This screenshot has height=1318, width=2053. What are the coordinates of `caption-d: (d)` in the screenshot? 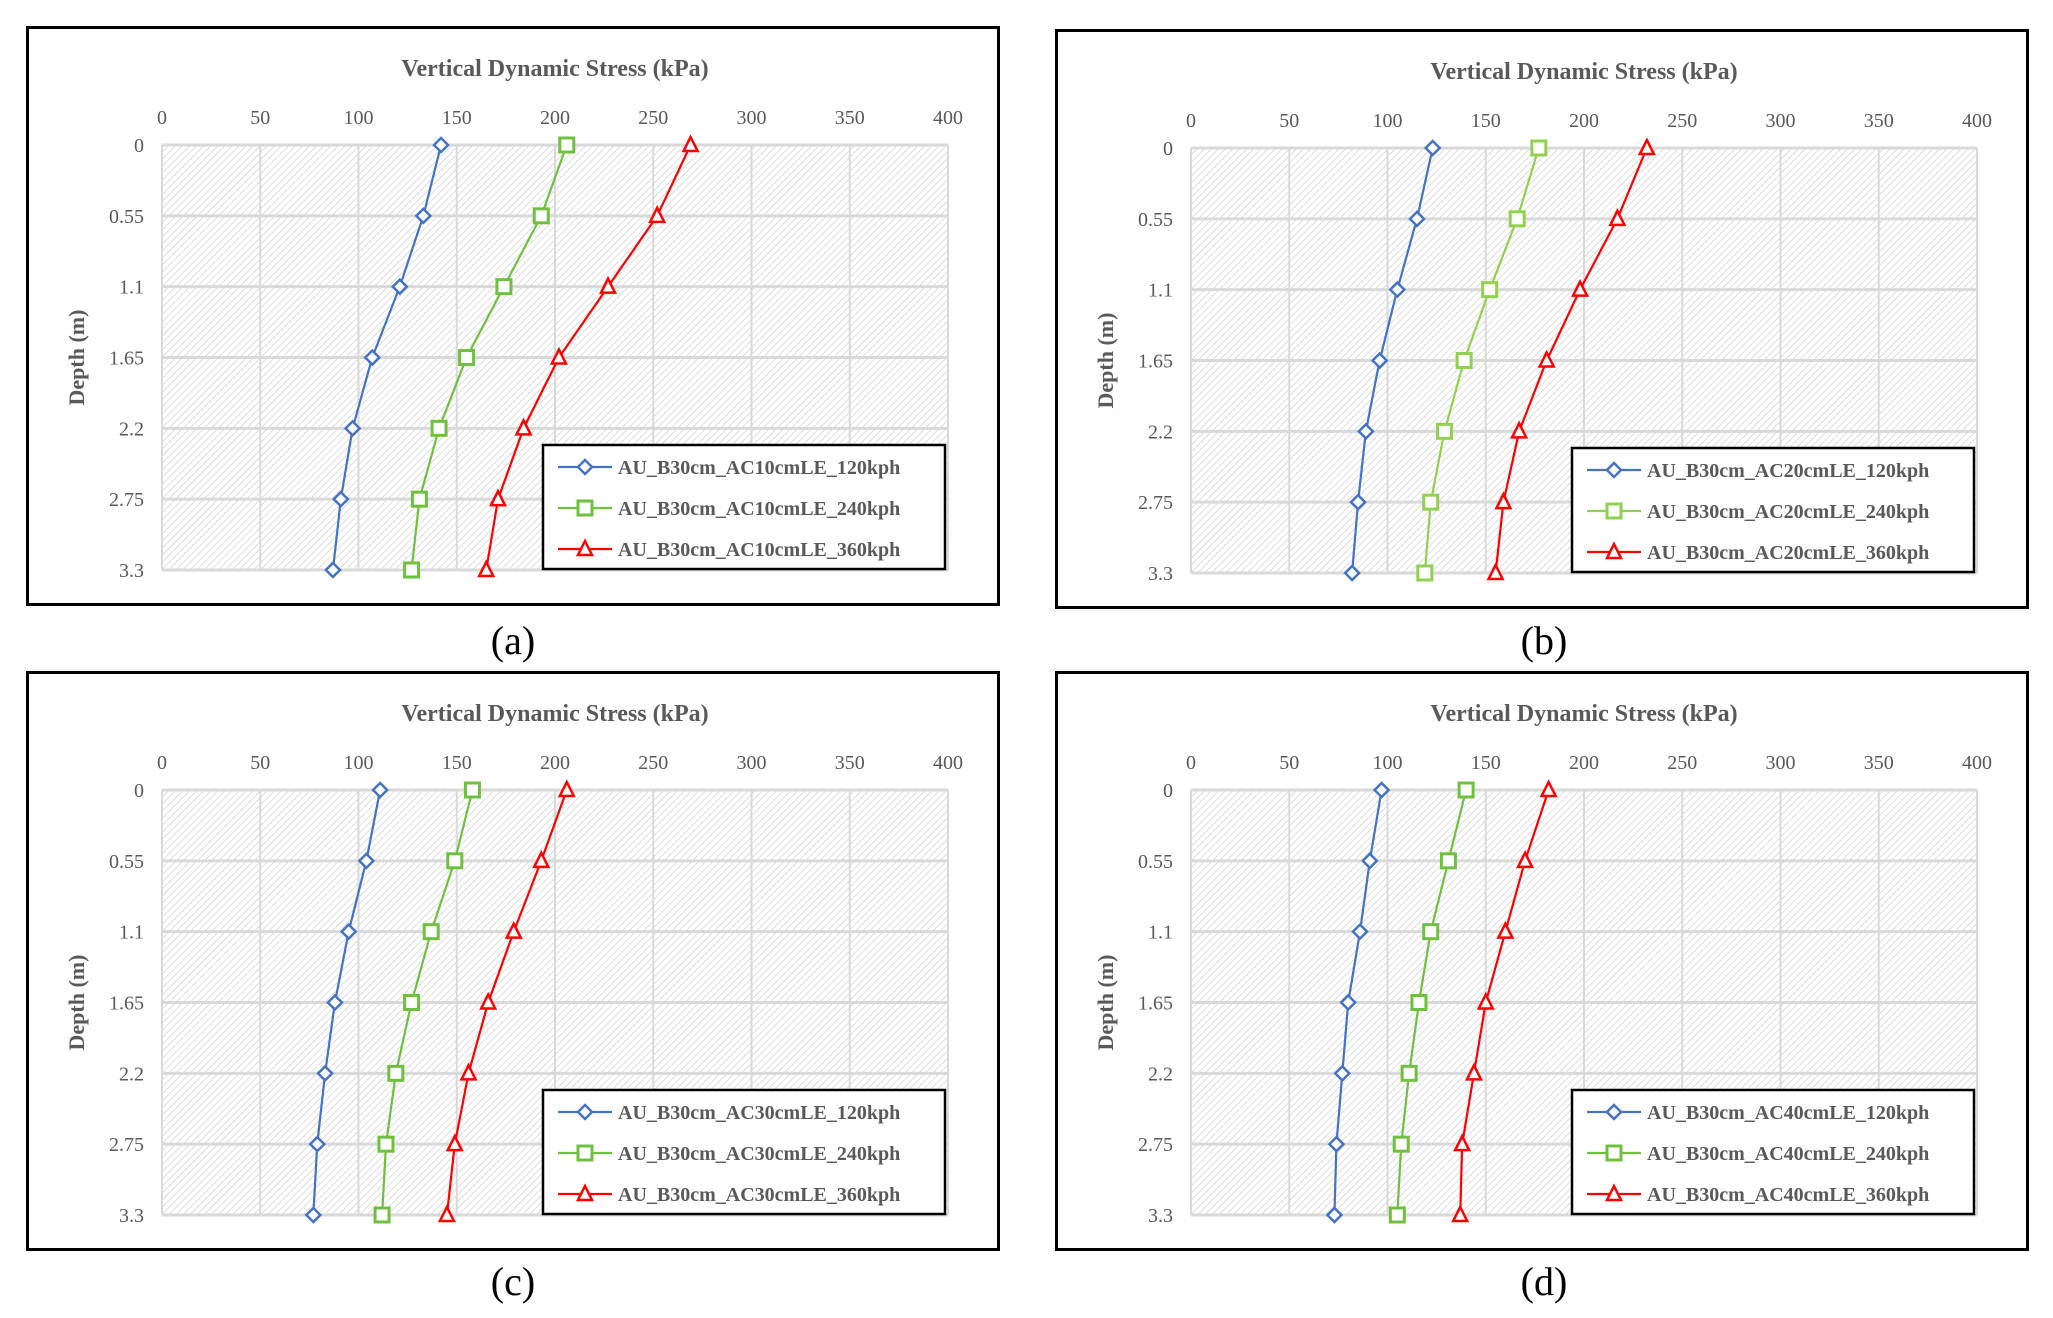 It's located at (1544, 1281).